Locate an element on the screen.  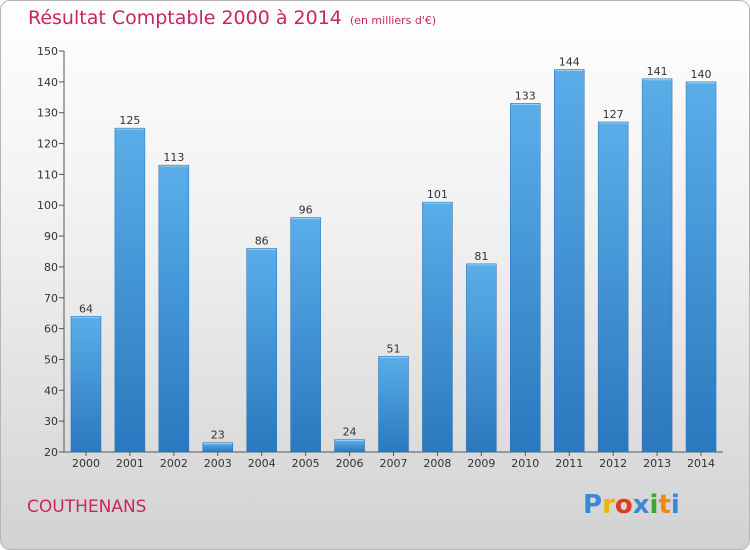
y-tick-label: 40 is located at coordinates (51, 390).